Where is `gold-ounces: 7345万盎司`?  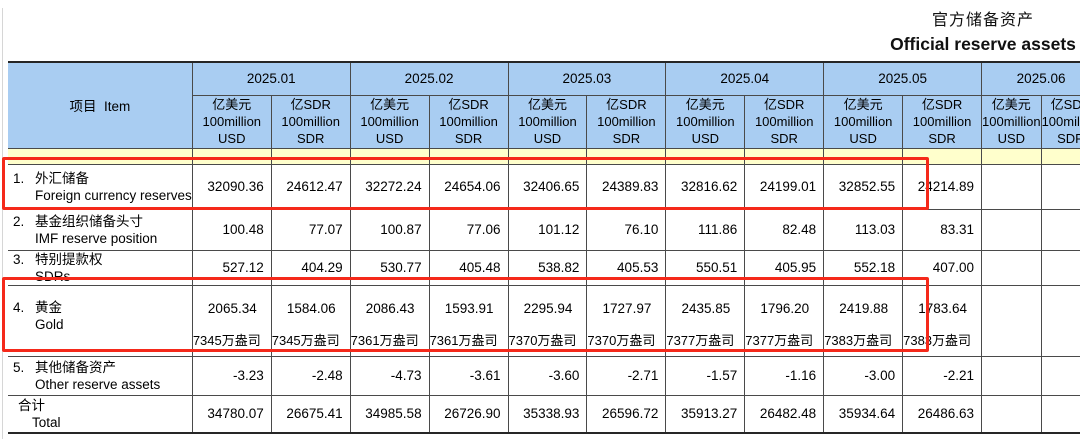
gold-ounces: 7345万盎司 is located at coordinates (226, 340).